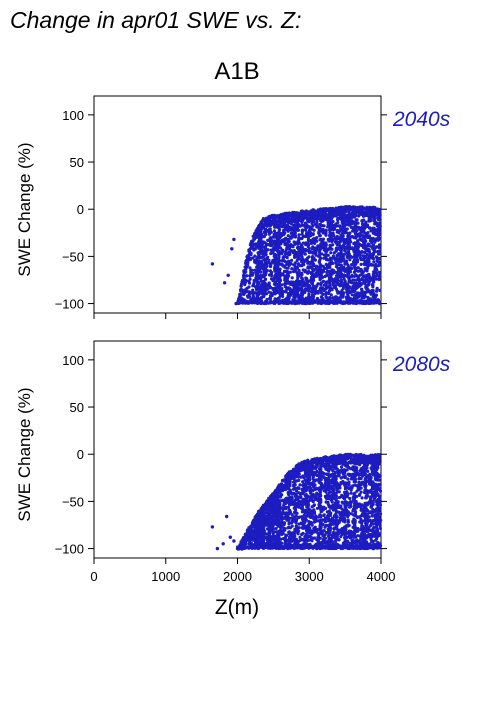  Describe the element at coordinates (73, 115) in the screenshot. I see `y-tick-label: 100` at that location.